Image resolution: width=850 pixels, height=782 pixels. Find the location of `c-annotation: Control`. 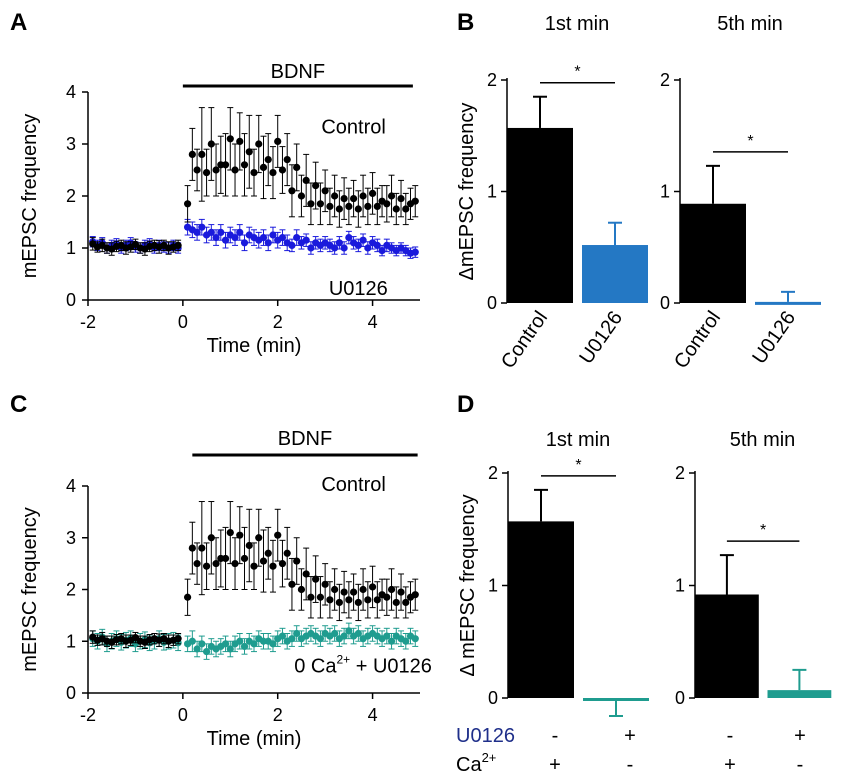

c-annotation: Control is located at coordinates (353, 485).